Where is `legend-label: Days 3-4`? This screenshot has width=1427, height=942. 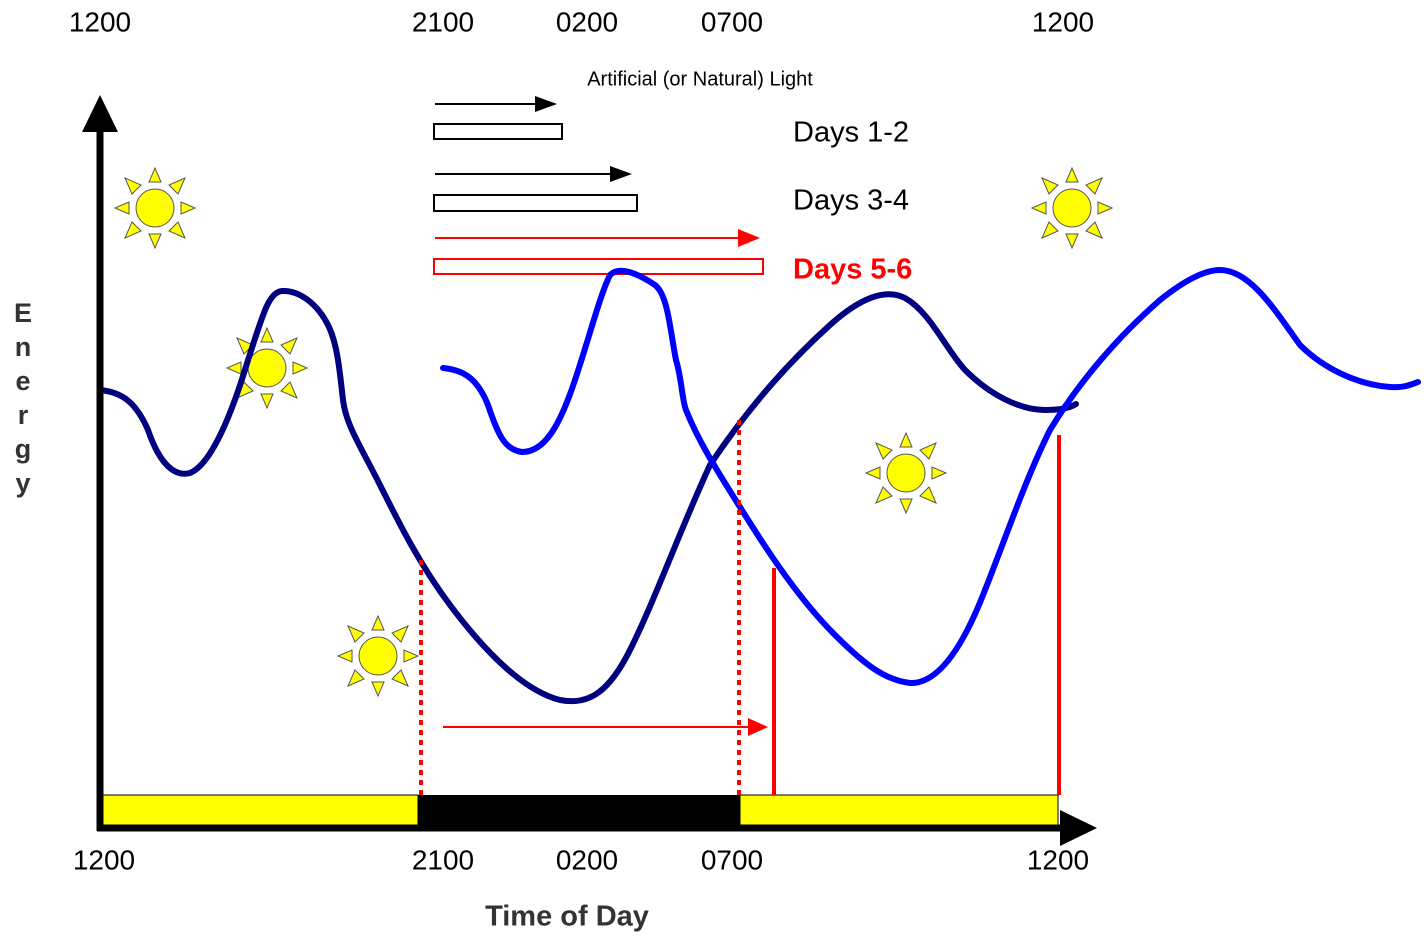 legend-label: Days 3-4 is located at coordinates (851, 201).